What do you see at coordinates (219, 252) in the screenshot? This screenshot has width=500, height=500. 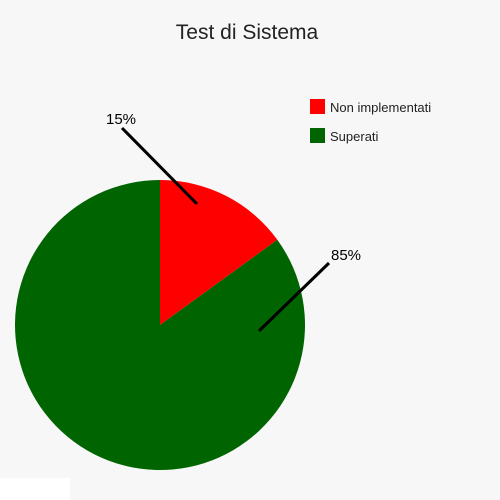 I see `pie-slice-non-implementati` at bounding box center [219, 252].